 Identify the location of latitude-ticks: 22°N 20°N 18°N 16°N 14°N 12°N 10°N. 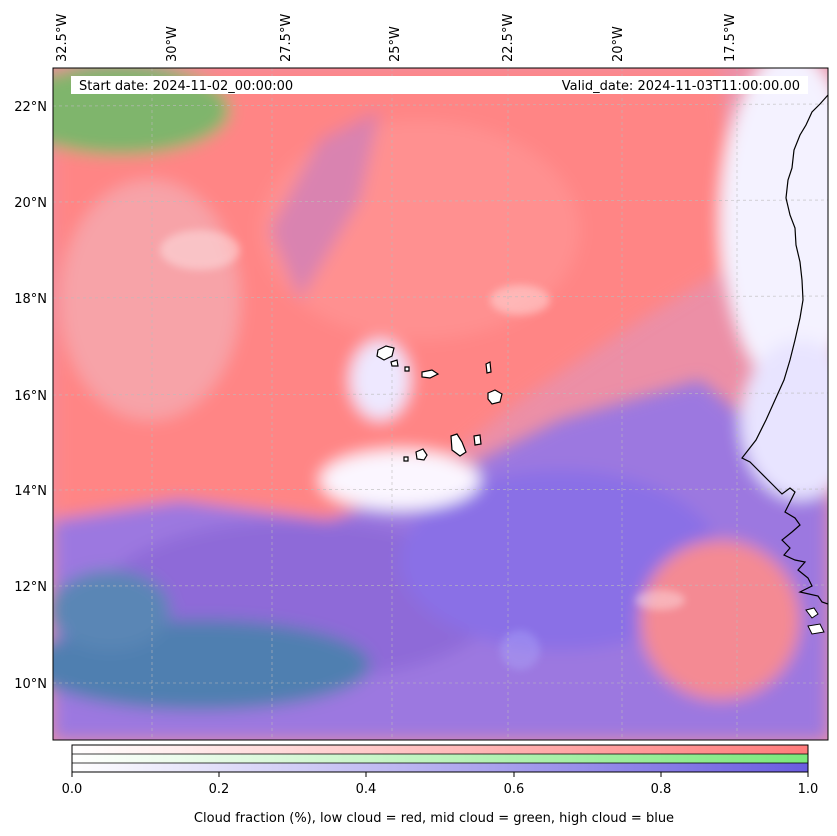
(30, 396).